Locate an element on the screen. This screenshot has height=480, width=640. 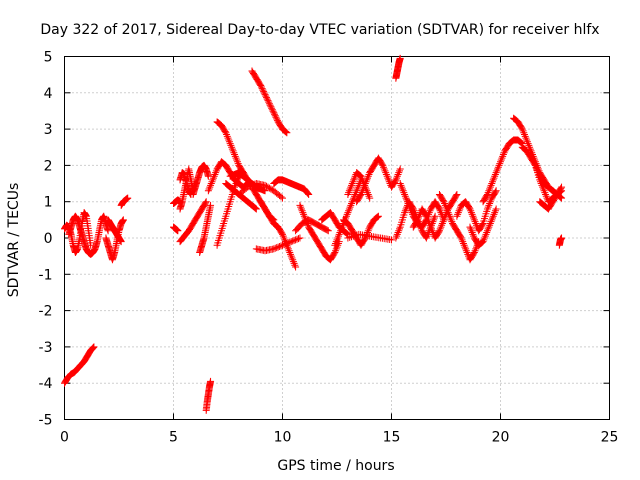
y-tick-label: 5 is located at coordinates (48, 58).